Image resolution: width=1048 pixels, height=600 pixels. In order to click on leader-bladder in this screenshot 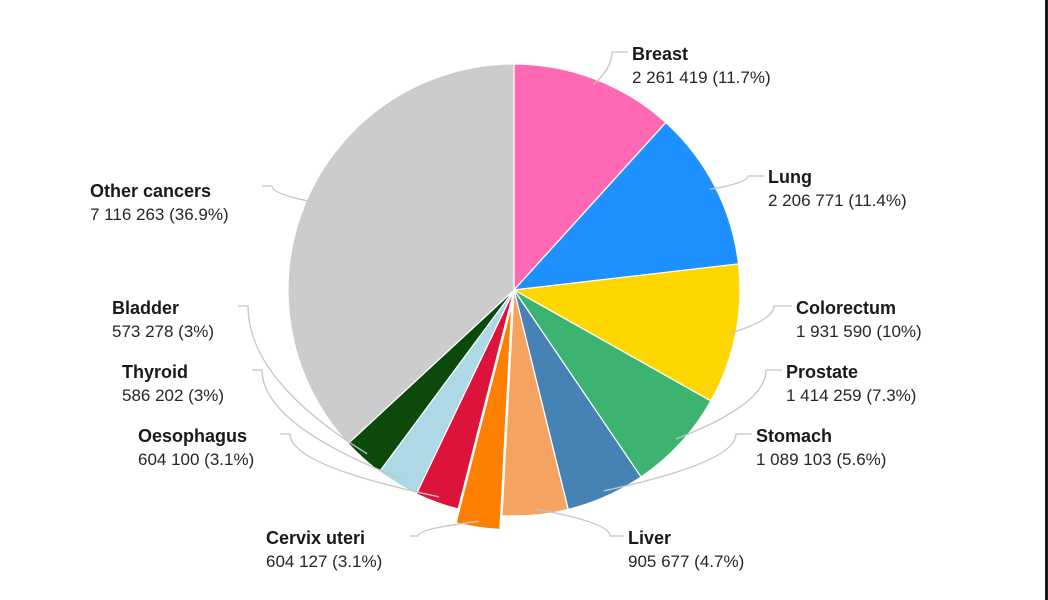, I will do `click(303, 380)`.